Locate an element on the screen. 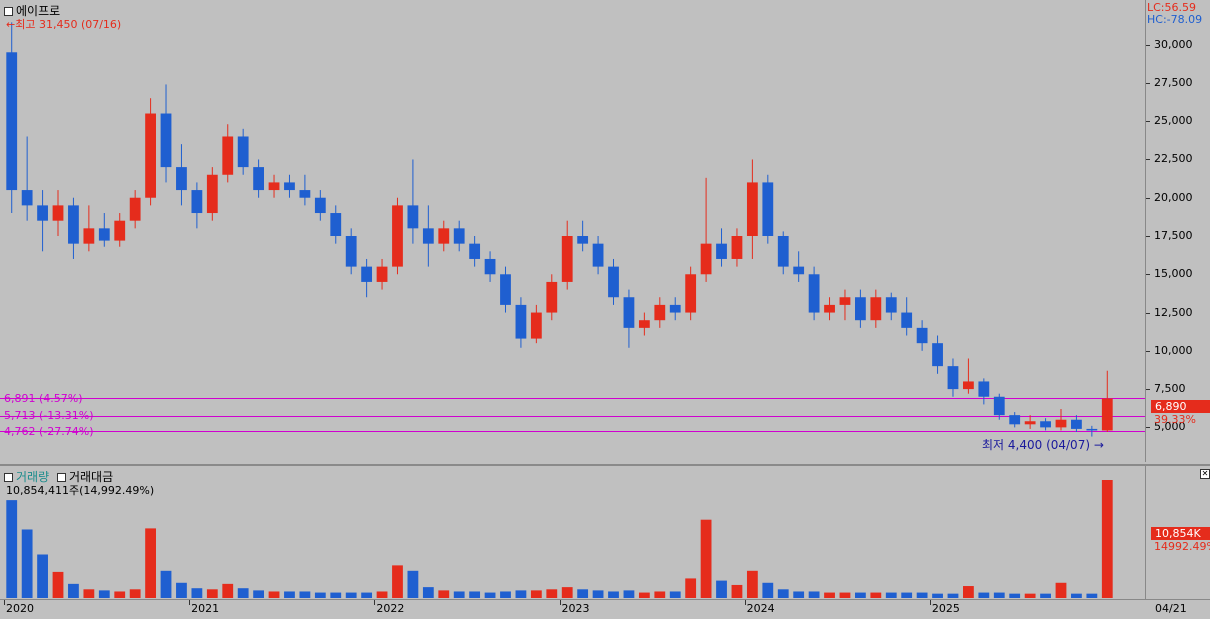  volume-toggle-icon is located at coordinates (8, 477).